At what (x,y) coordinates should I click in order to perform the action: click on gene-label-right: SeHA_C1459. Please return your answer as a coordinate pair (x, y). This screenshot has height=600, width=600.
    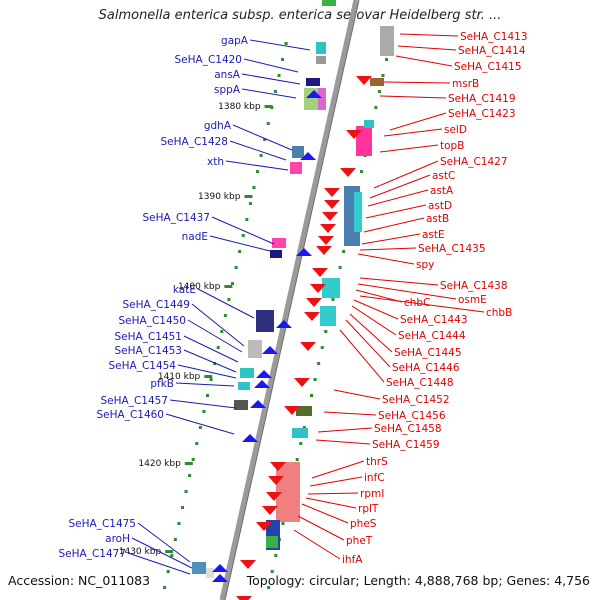
    Looking at the image, I should click on (406, 445).